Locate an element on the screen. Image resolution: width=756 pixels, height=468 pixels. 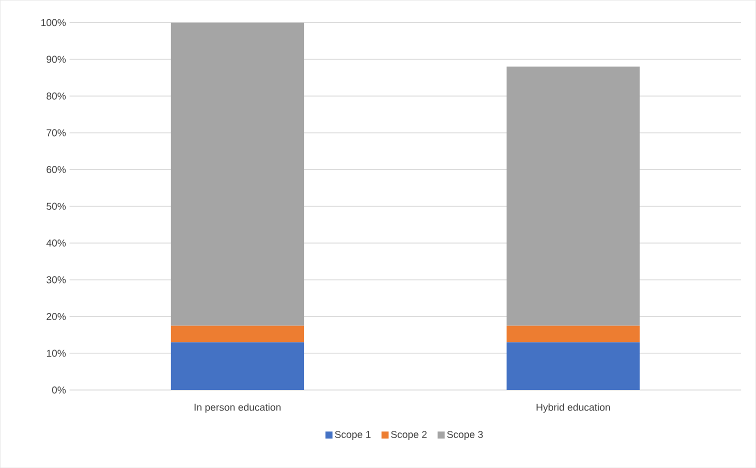
x-tick-label: Hybrid education is located at coordinates (573, 408).